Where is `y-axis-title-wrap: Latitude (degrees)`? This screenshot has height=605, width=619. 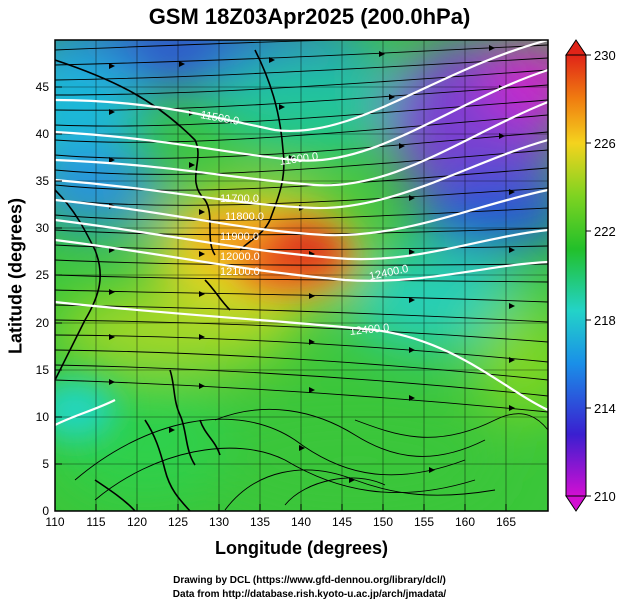 y-axis-title-wrap: Latitude (degrees) is located at coordinates (15, 302).